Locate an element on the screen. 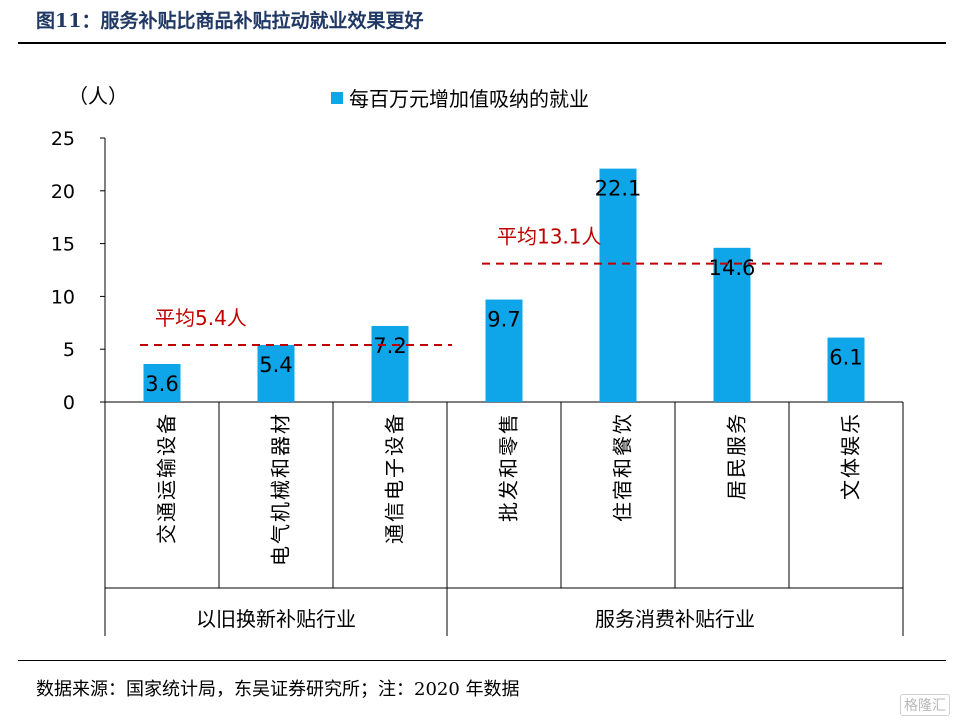  category-label: 交通运输设备 is located at coordinates (167, 478).